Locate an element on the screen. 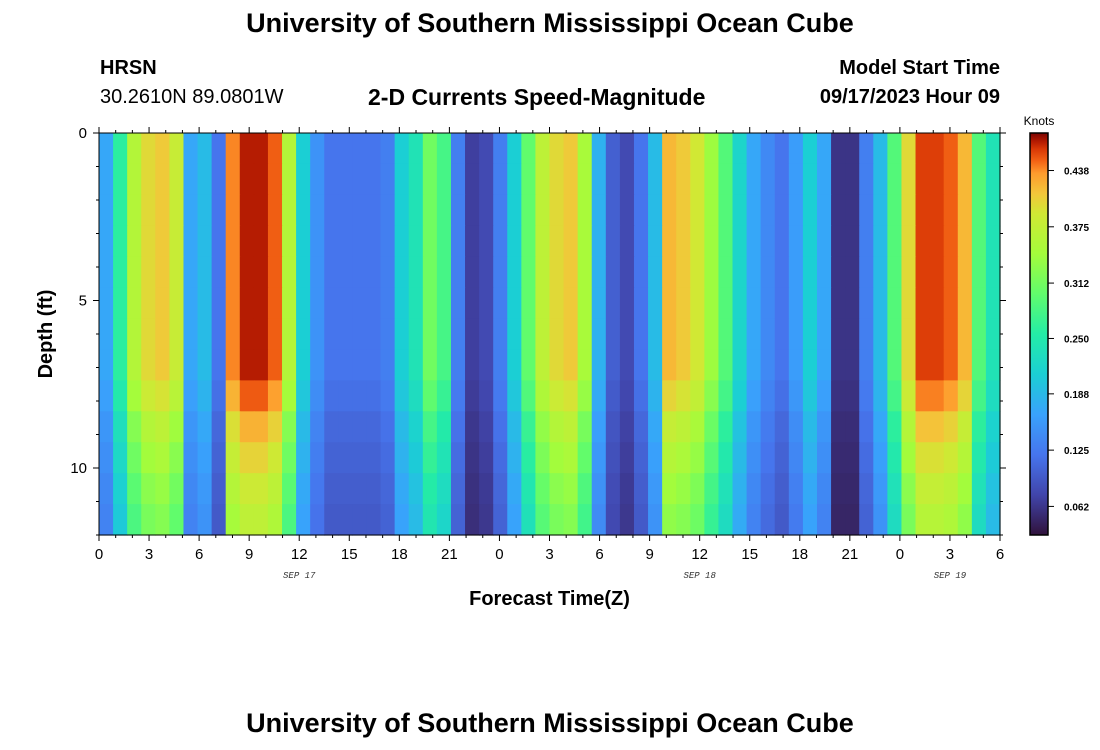  x-tick-label: 3 is located at coordinates (950, 554).